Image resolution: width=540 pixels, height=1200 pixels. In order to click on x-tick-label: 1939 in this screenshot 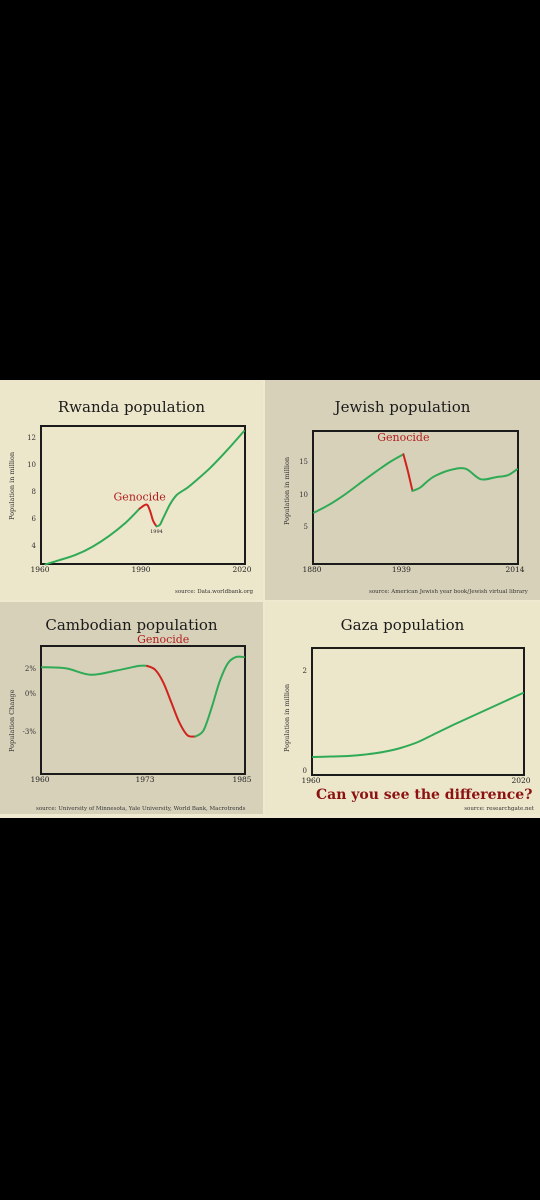, I will do `click(401, 569)`.